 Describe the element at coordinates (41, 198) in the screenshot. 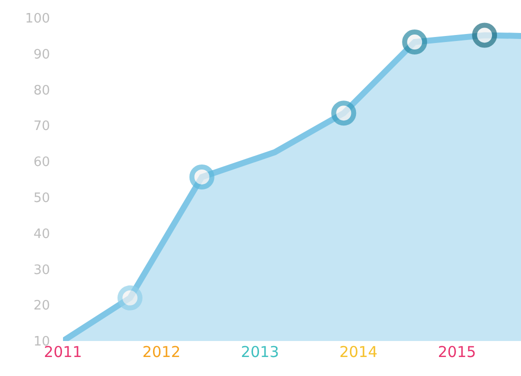

I see `y-tick-label: 50` at that location.